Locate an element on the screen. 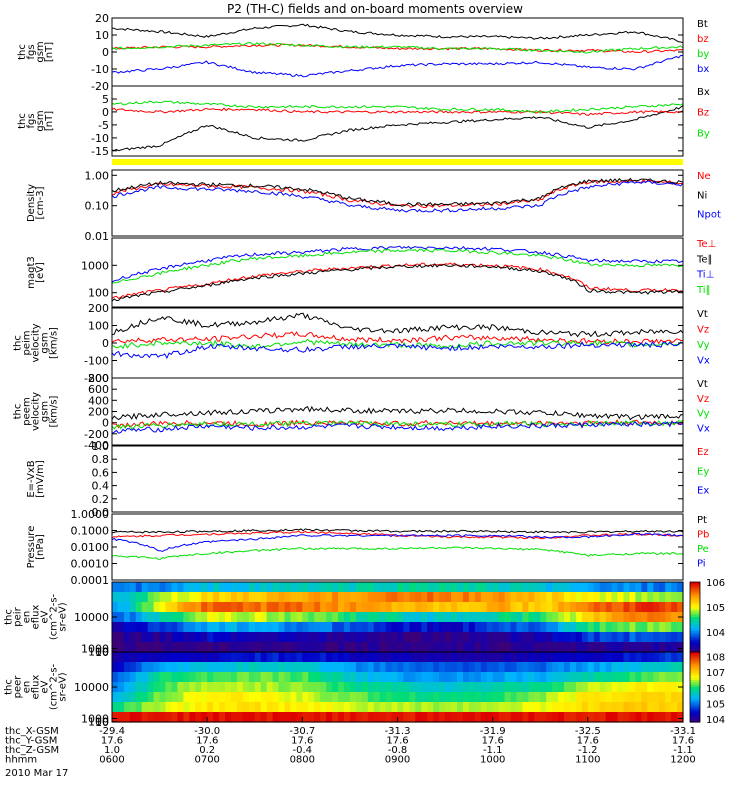 The image size is (750, 800). y-axis-label-line: [cm-3] is located at coordinates (40, 202).